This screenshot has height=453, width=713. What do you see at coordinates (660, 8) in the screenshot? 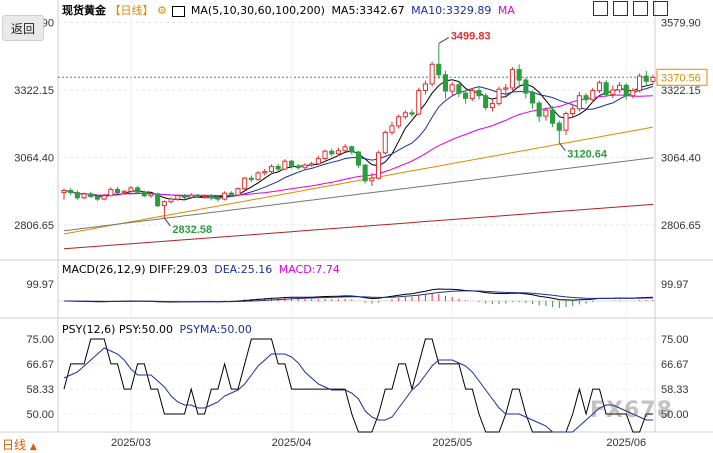
I see `expand-icon` at bounding box center [660, 8].